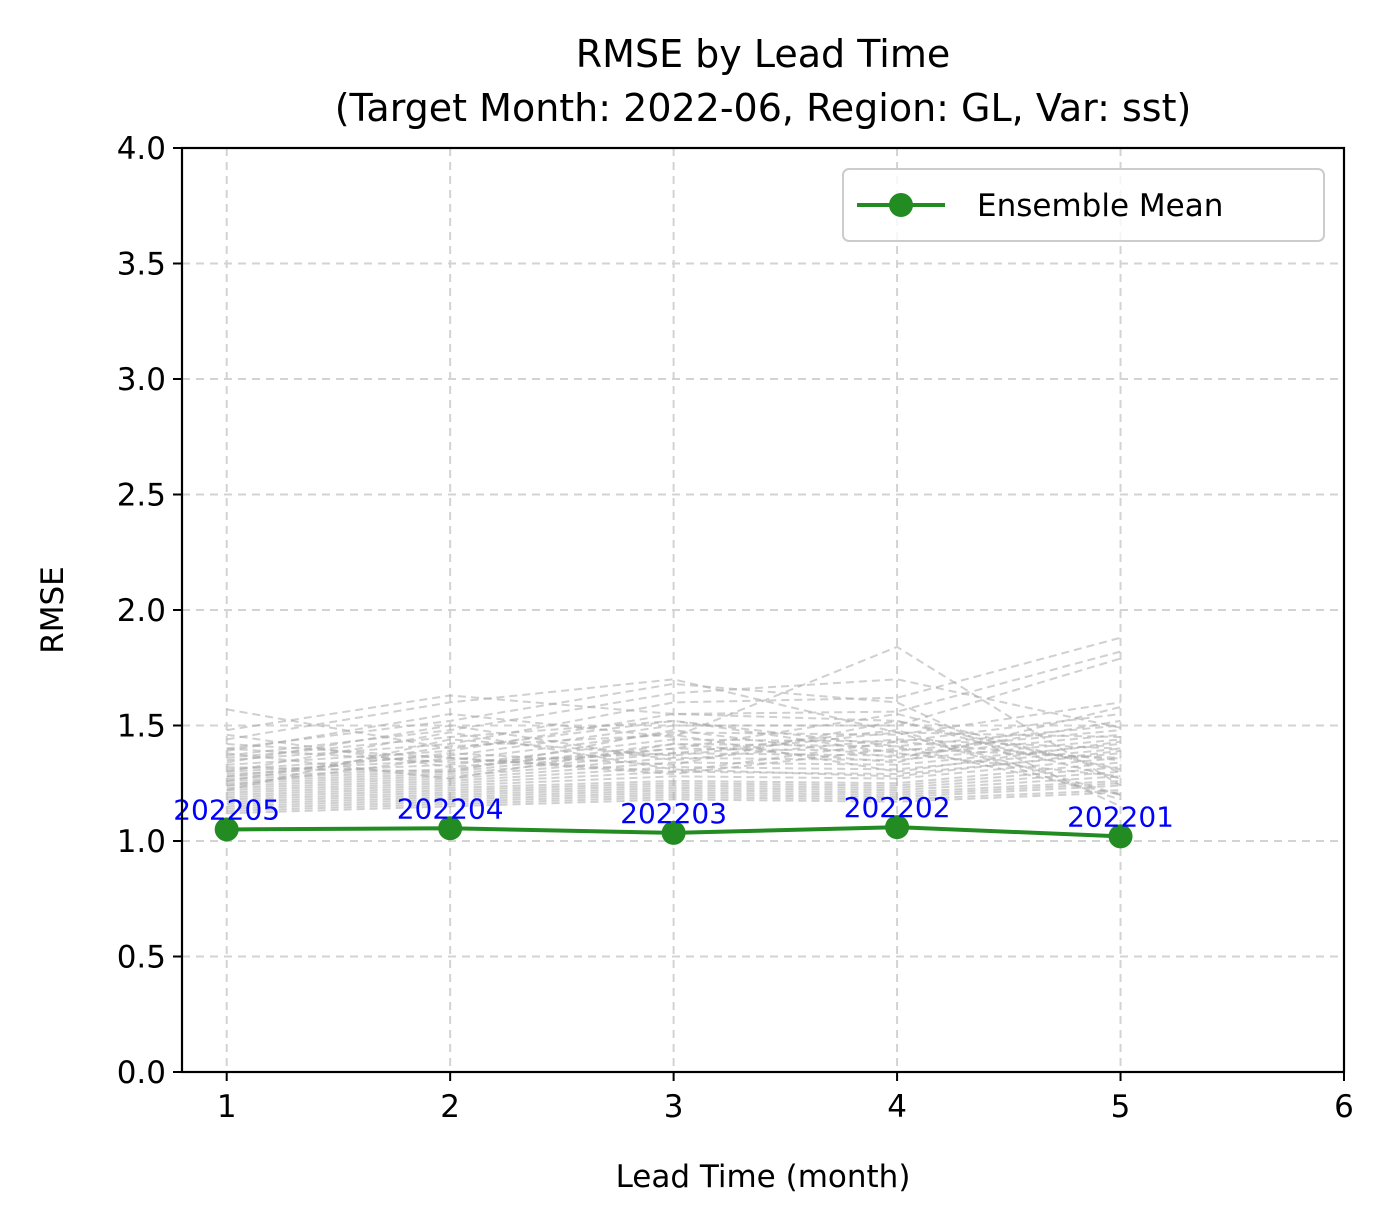 This screenshot has width=1387, height=1228. What do you see at coordinates (450, 1107) in the screenshot?
I see `x-tick-label: 2` at bounding box center [450, 1107].